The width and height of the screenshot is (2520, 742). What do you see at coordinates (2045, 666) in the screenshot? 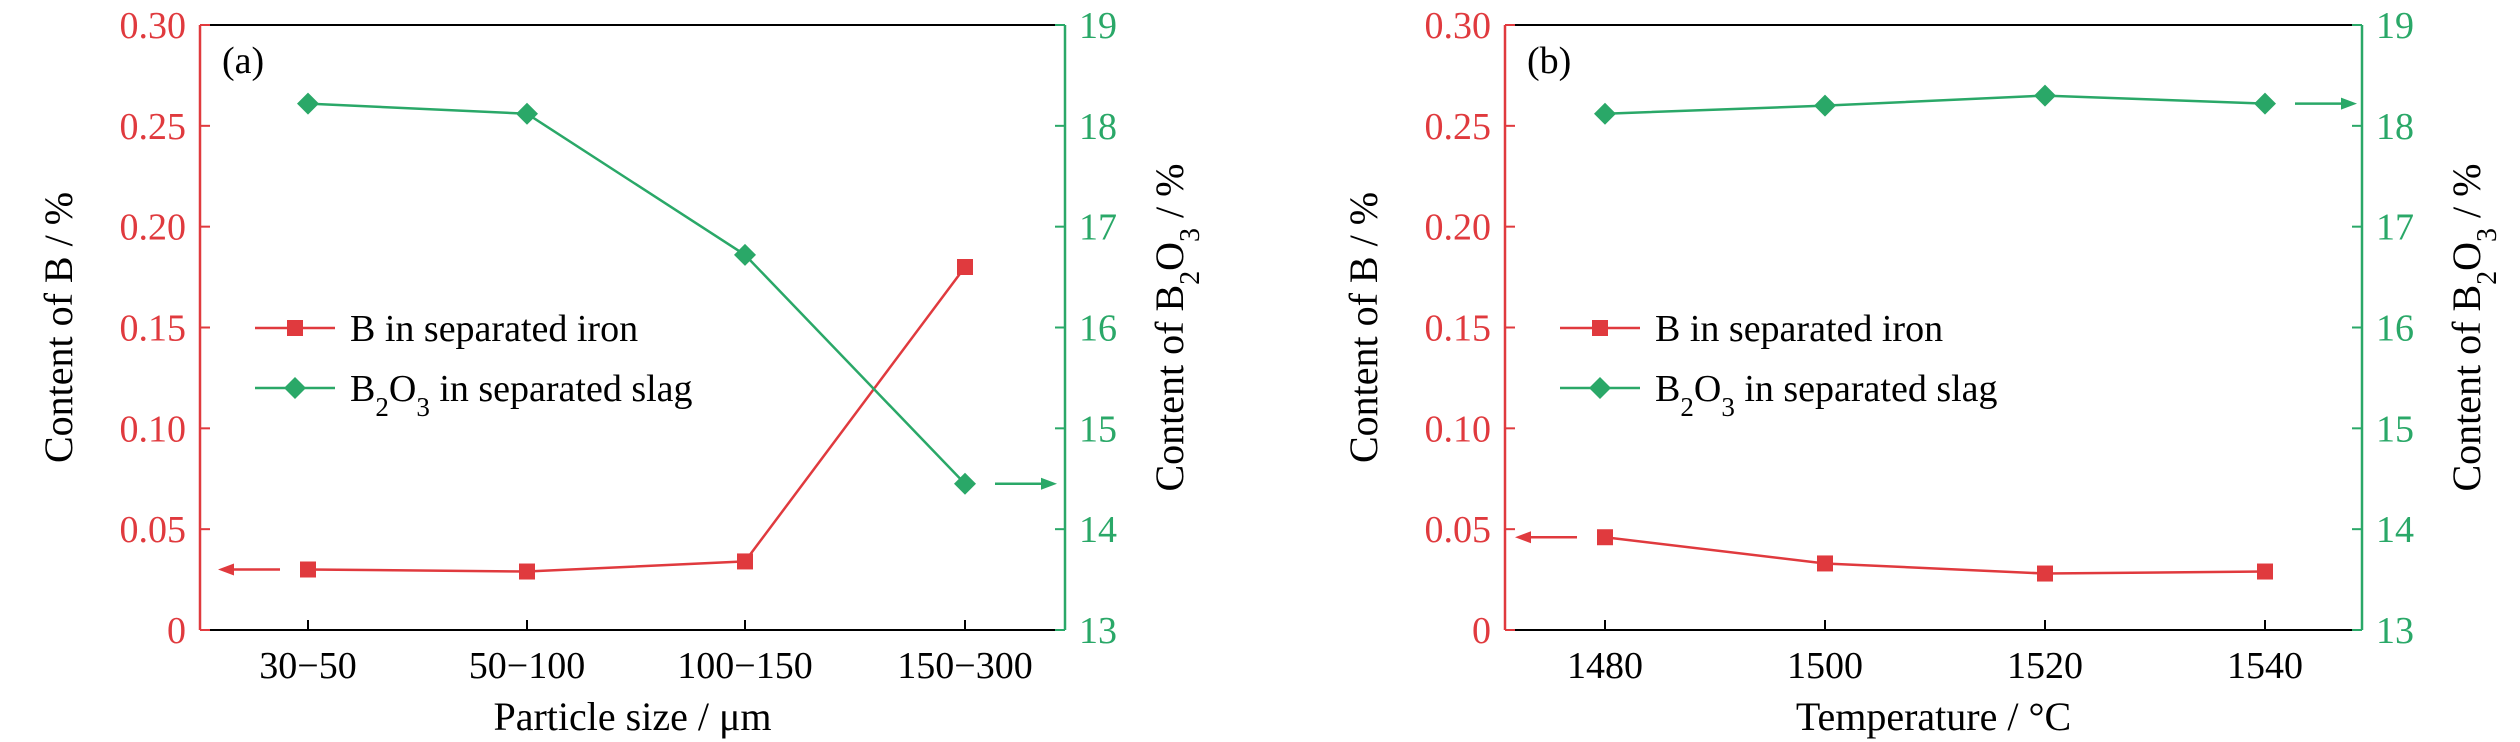
I see `x-tick-label: 1520` at bounding box center [2045, 666].